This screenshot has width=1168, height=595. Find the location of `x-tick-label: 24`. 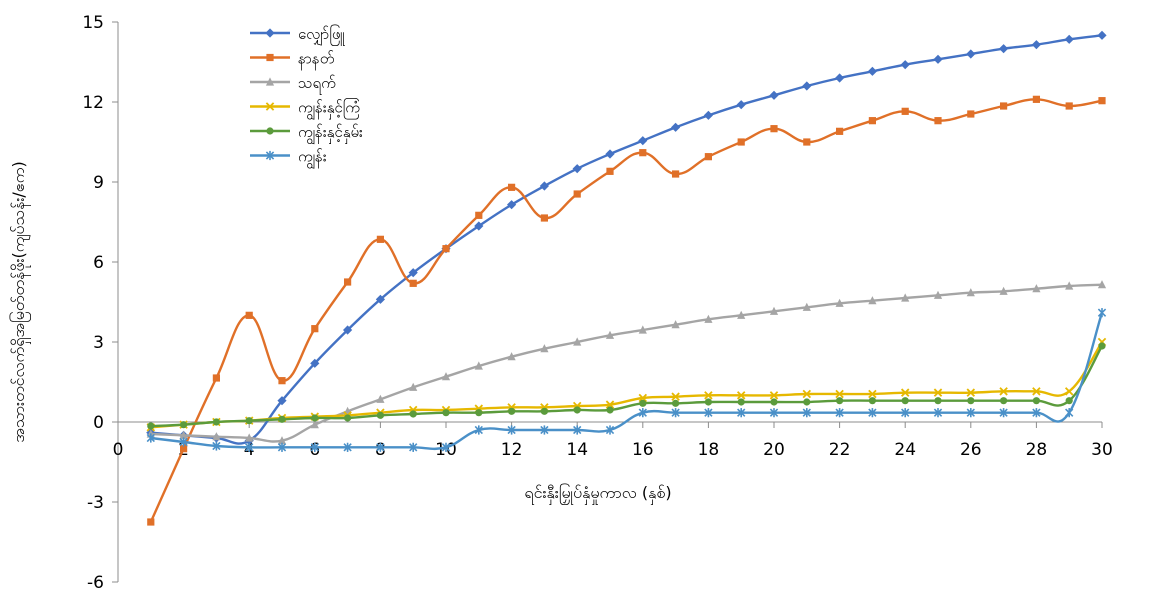

x-tick-label: 24 is located at coordinates (905, 450).